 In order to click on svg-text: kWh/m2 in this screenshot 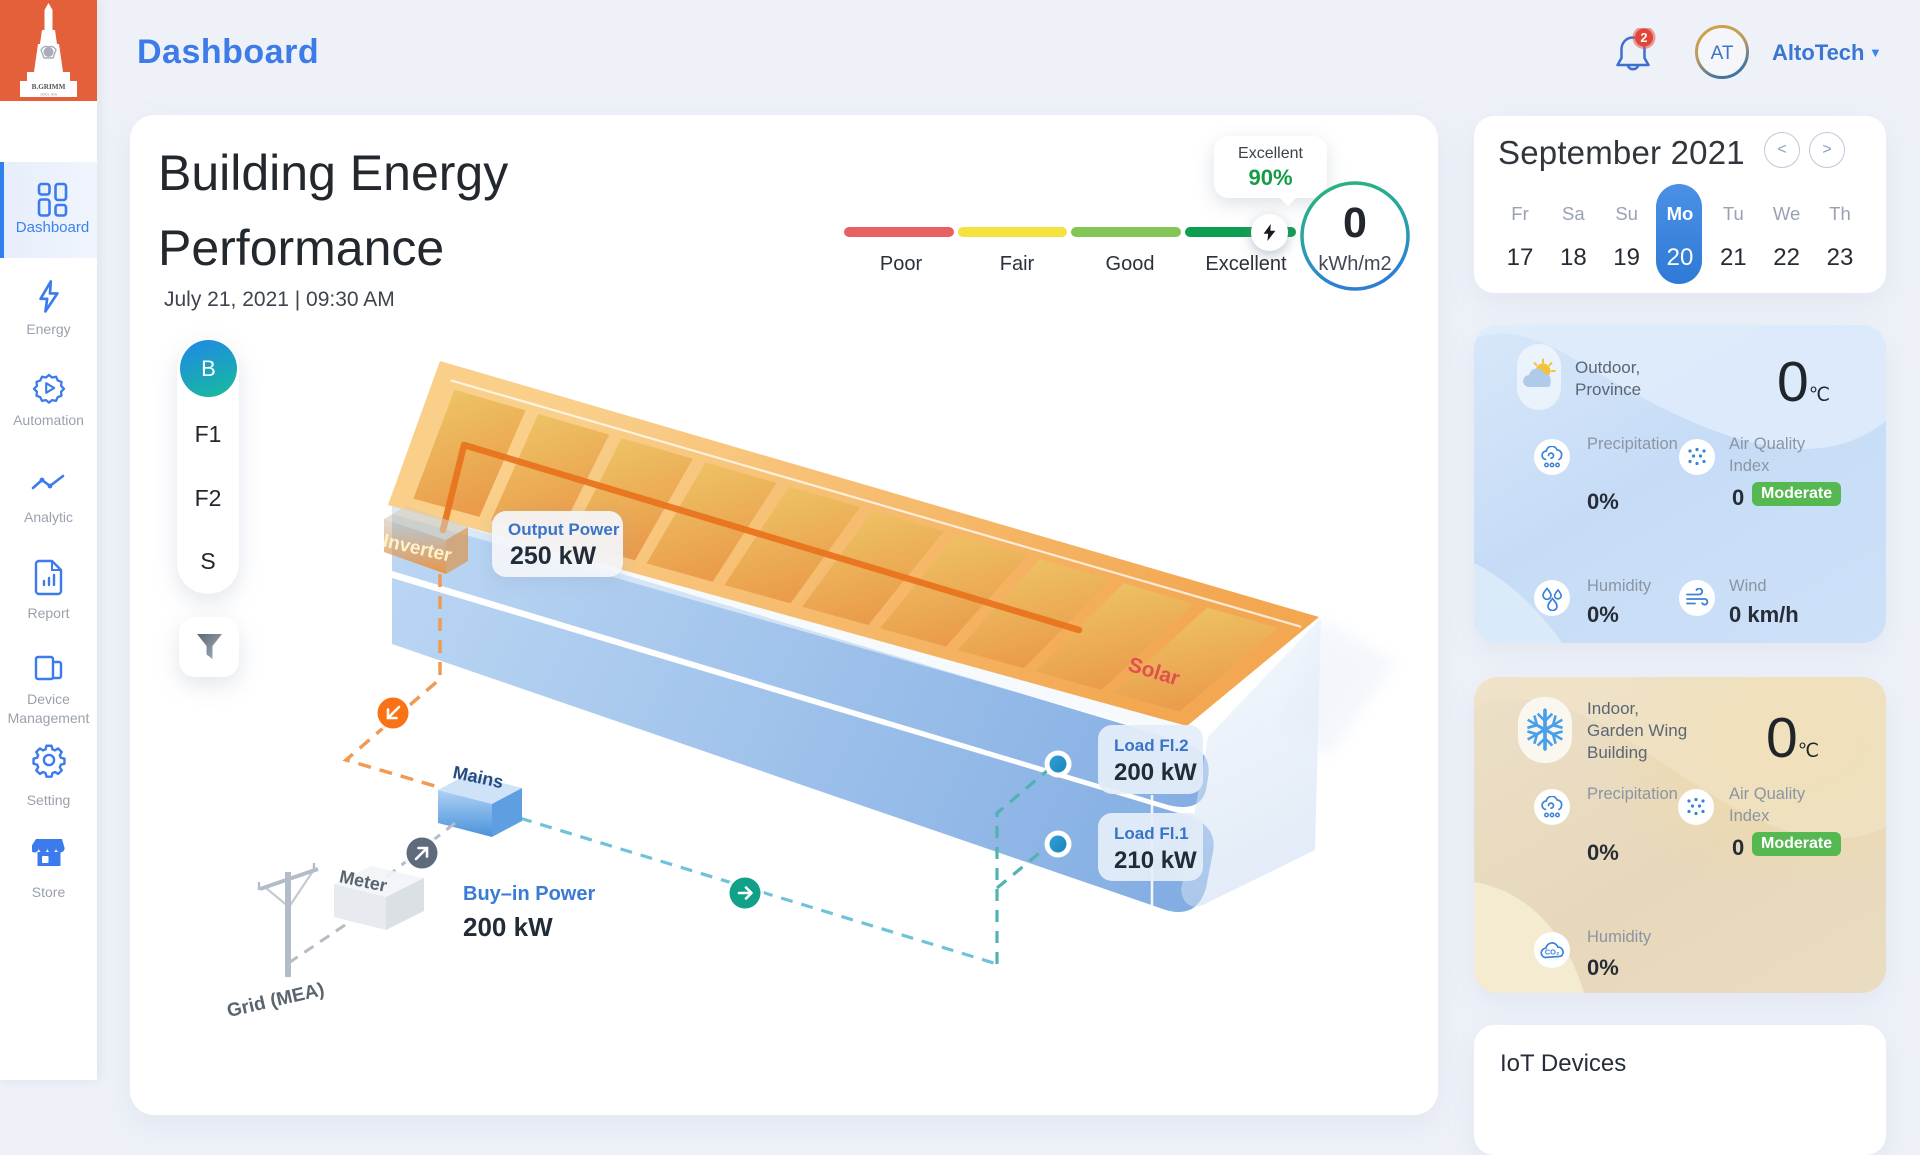, I will do `click(1354, 264)`.